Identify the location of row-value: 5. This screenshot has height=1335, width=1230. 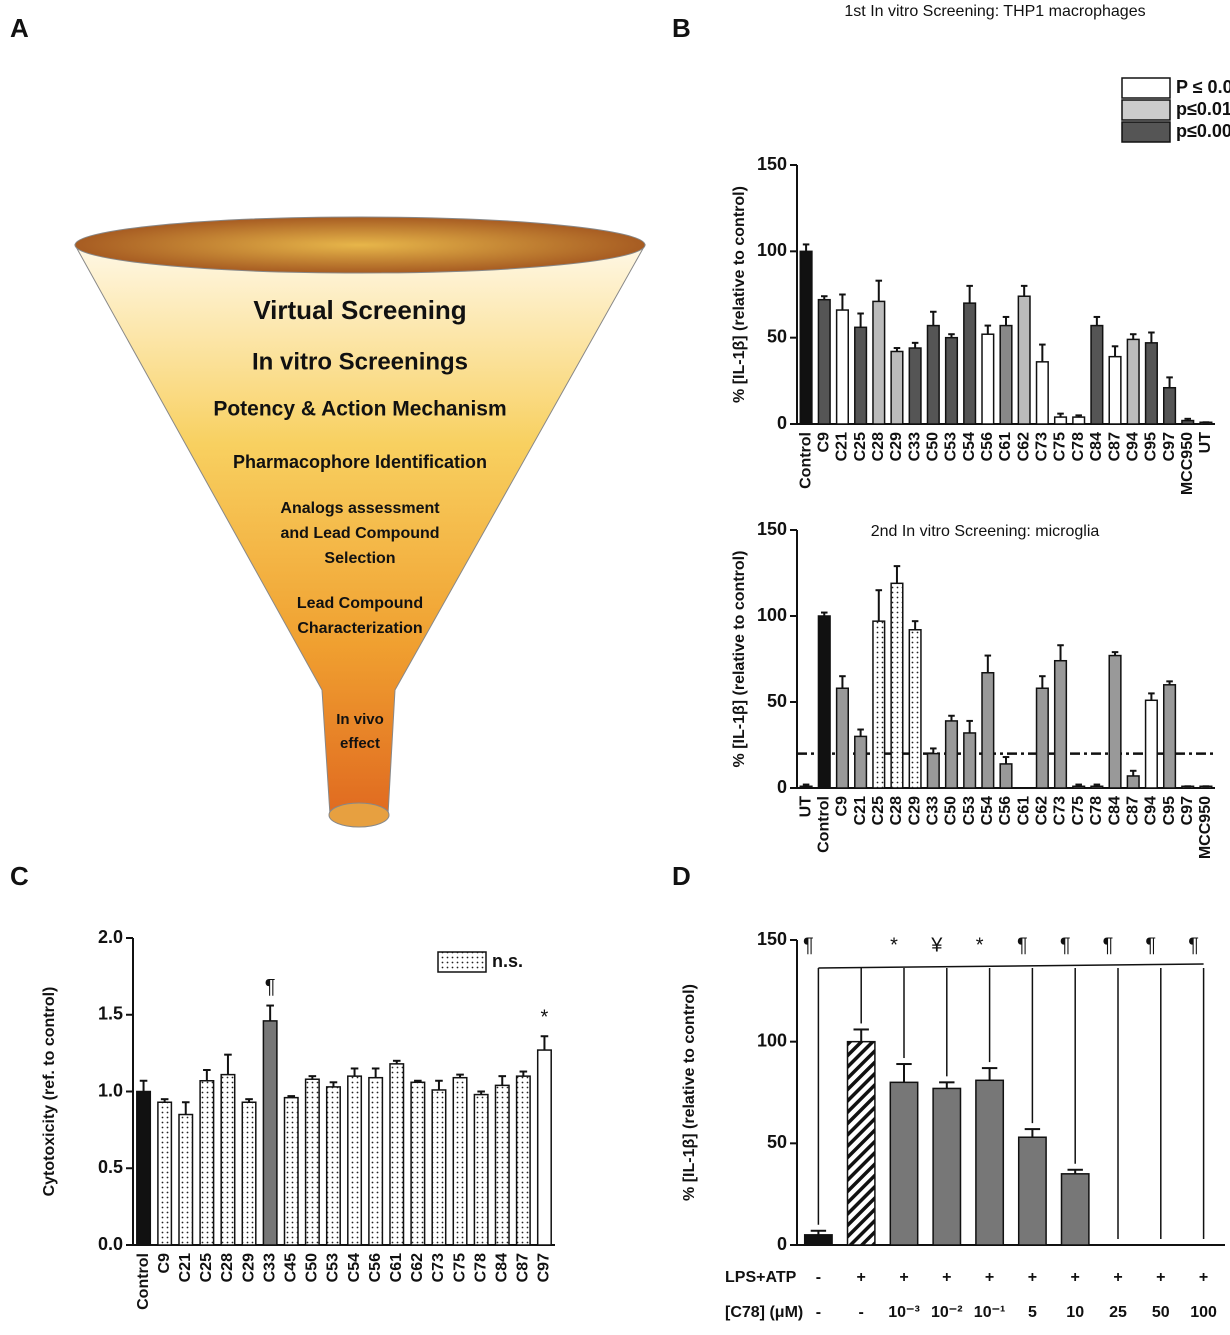
(1032, 1312).